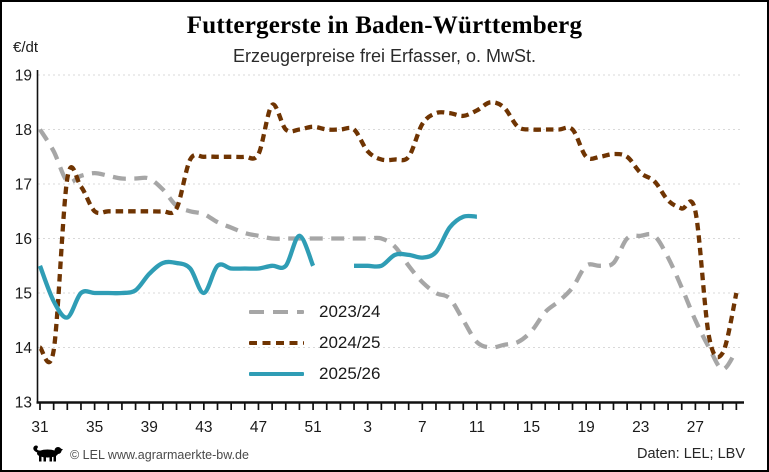 The width and height of the screenshot is (769, 472). Describe the element at coordinates (695, 427) in the screenshot. I see `x-tick-label: 27` at that location.